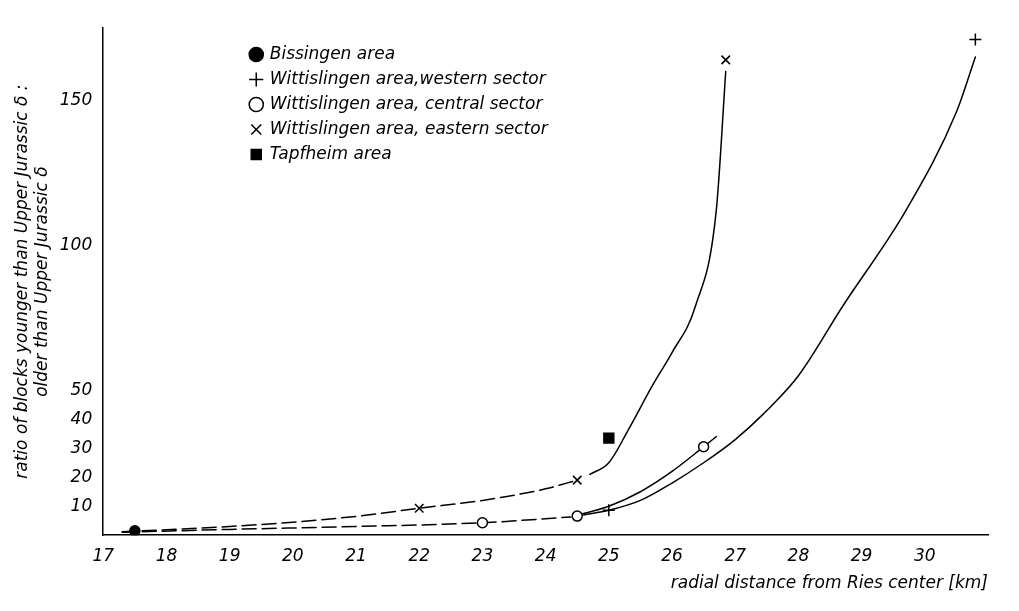 This screenshot has height=611, width=1019. What do you see at coordinates (81, 504) in the screenshot?
I see `y-tick-label: 10` at bounding box center [81, 504].